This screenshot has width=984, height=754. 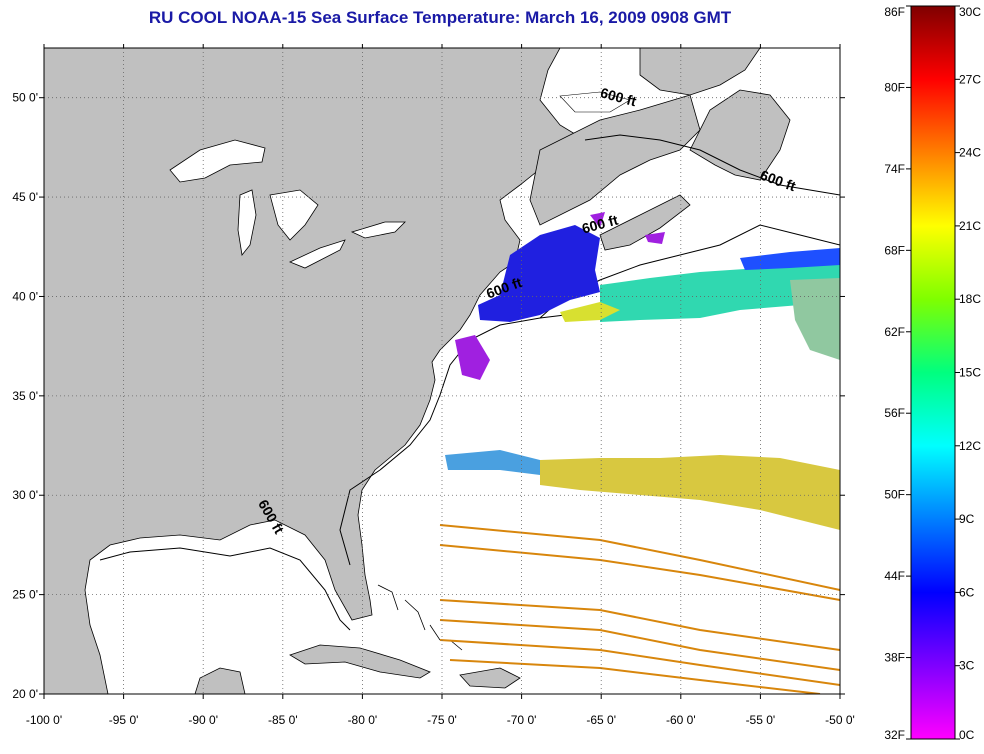 What do you see at coordinates (894, 332) in the screenshot?
I see `colorbar-f-label: 62F` at bounding box center [894, 332].